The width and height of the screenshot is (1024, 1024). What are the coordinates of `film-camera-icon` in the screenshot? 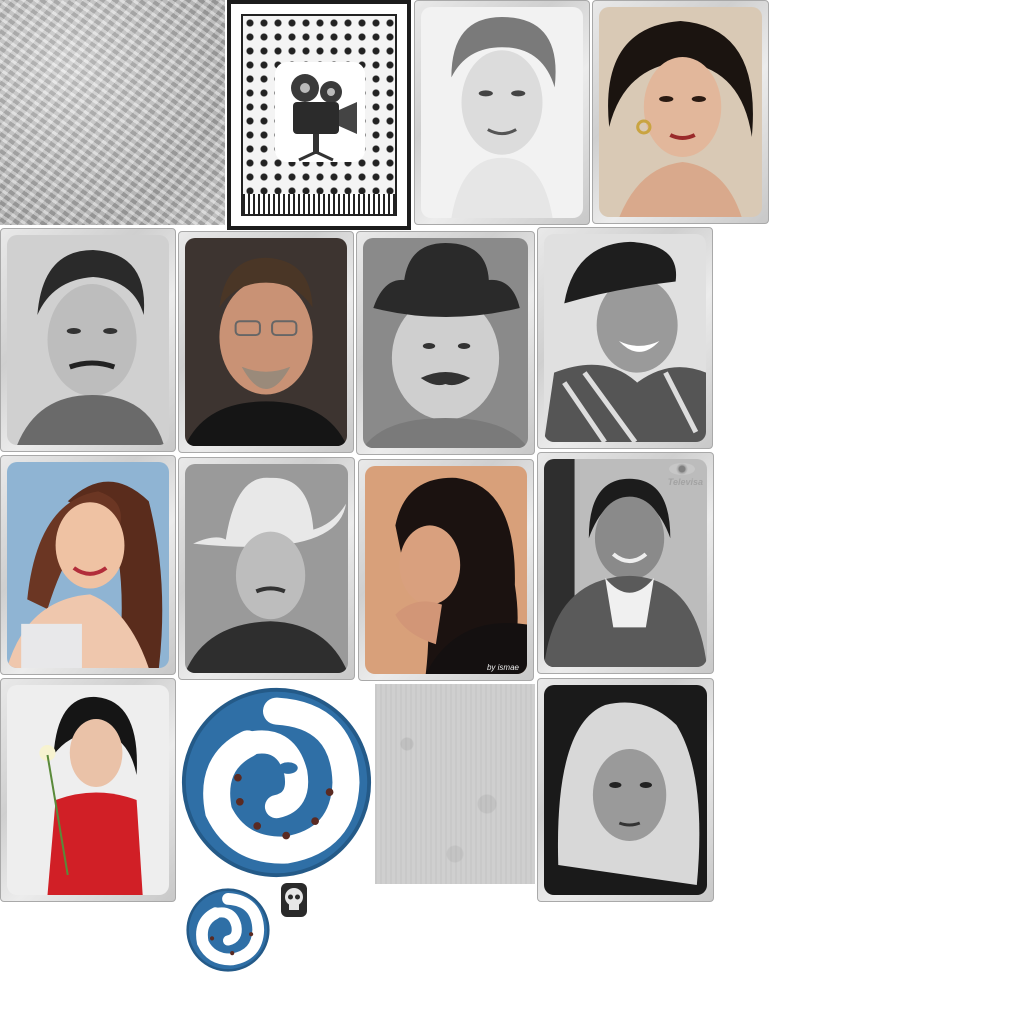 It's located at (320, 112).